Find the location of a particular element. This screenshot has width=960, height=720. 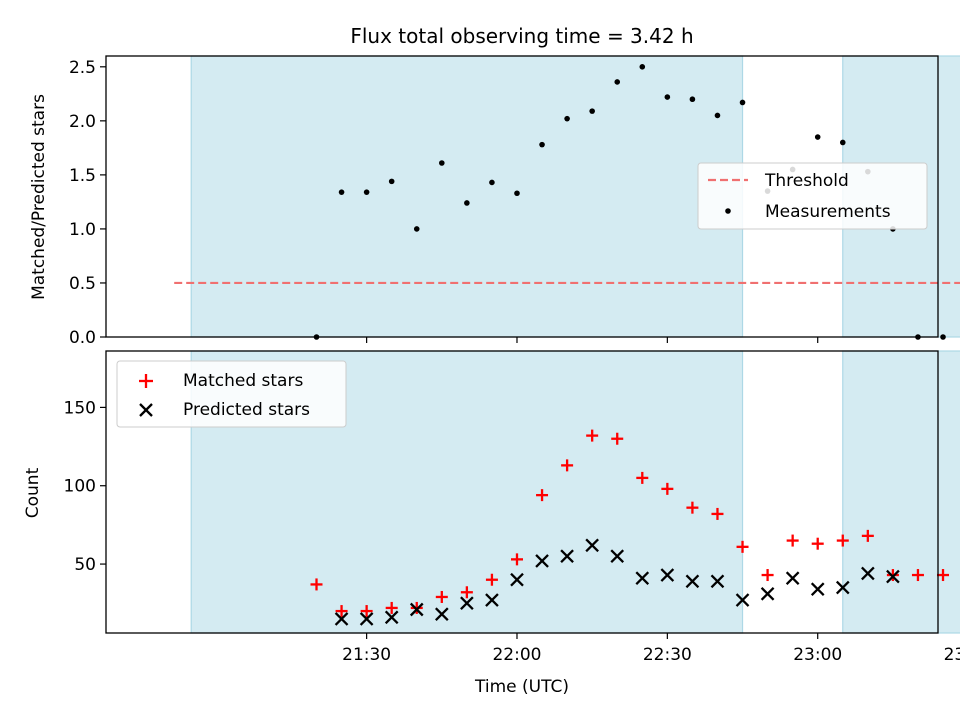

legend-measurements-swatch is located at coordinates (728, 211).